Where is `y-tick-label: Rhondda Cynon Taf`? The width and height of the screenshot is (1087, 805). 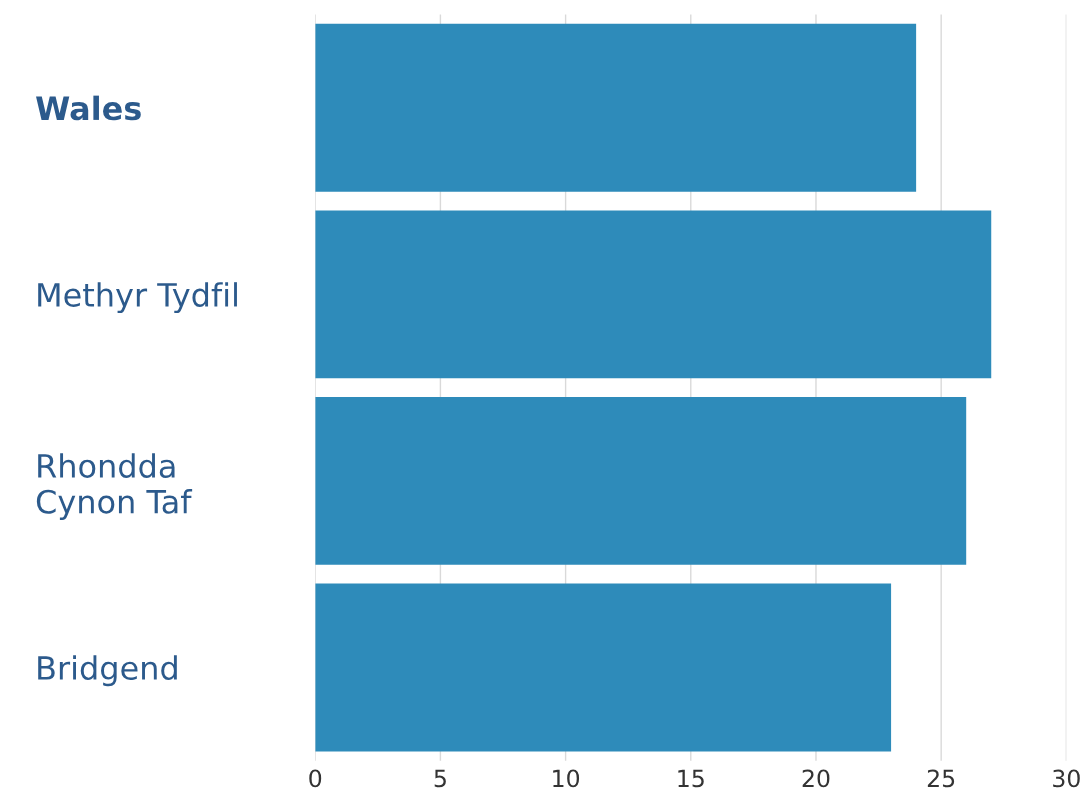 y-tick-label: Rhondda Cynon Taf is located at coordinates (114, 486).